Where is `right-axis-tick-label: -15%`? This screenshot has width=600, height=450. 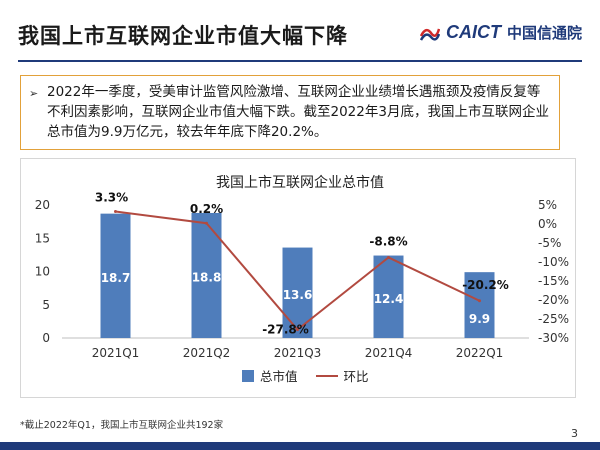
right-axis-tick-label: -15% is located at coordinates (553, 281).